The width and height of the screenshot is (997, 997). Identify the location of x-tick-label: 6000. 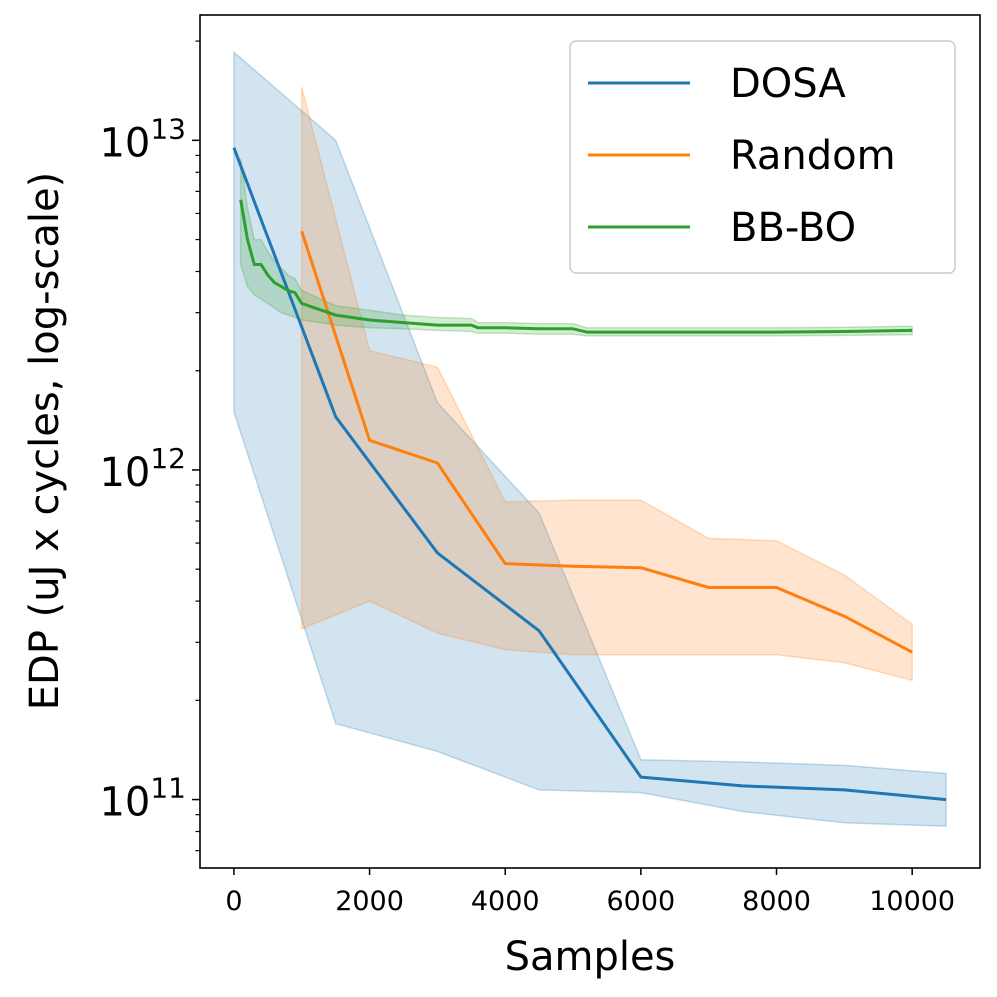
(641, 901).